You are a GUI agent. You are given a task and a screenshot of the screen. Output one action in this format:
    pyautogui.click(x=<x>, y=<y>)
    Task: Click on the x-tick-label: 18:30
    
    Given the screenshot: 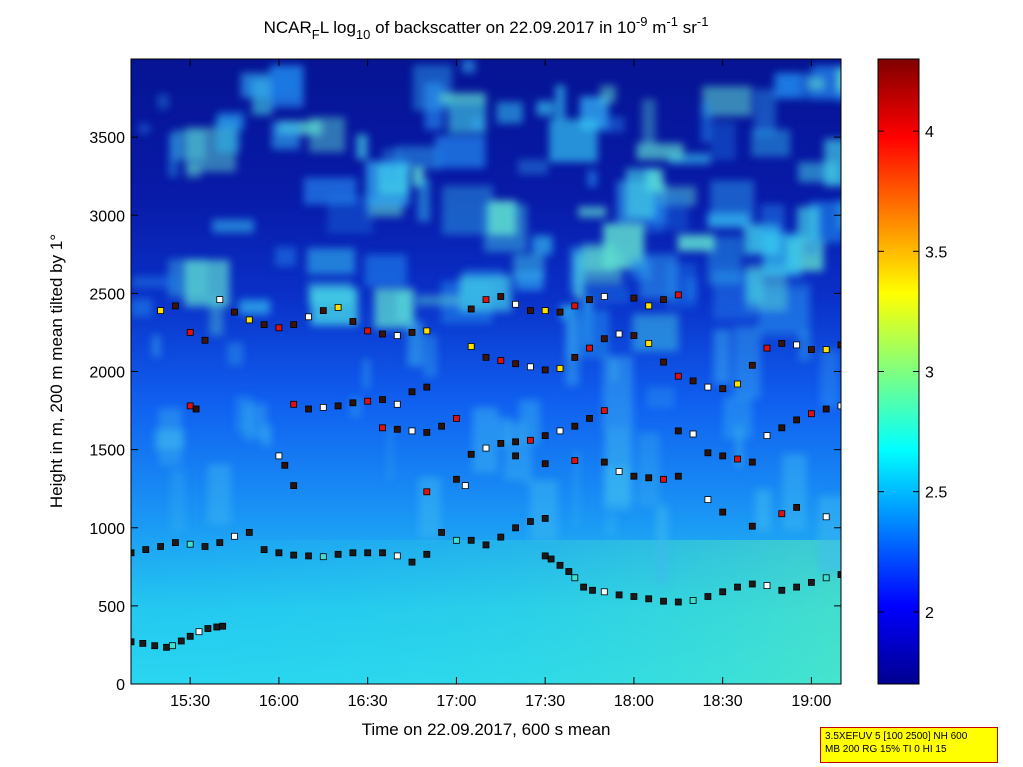 What is the action you would take?
    pyautogui.click(x=723, y=701)
    